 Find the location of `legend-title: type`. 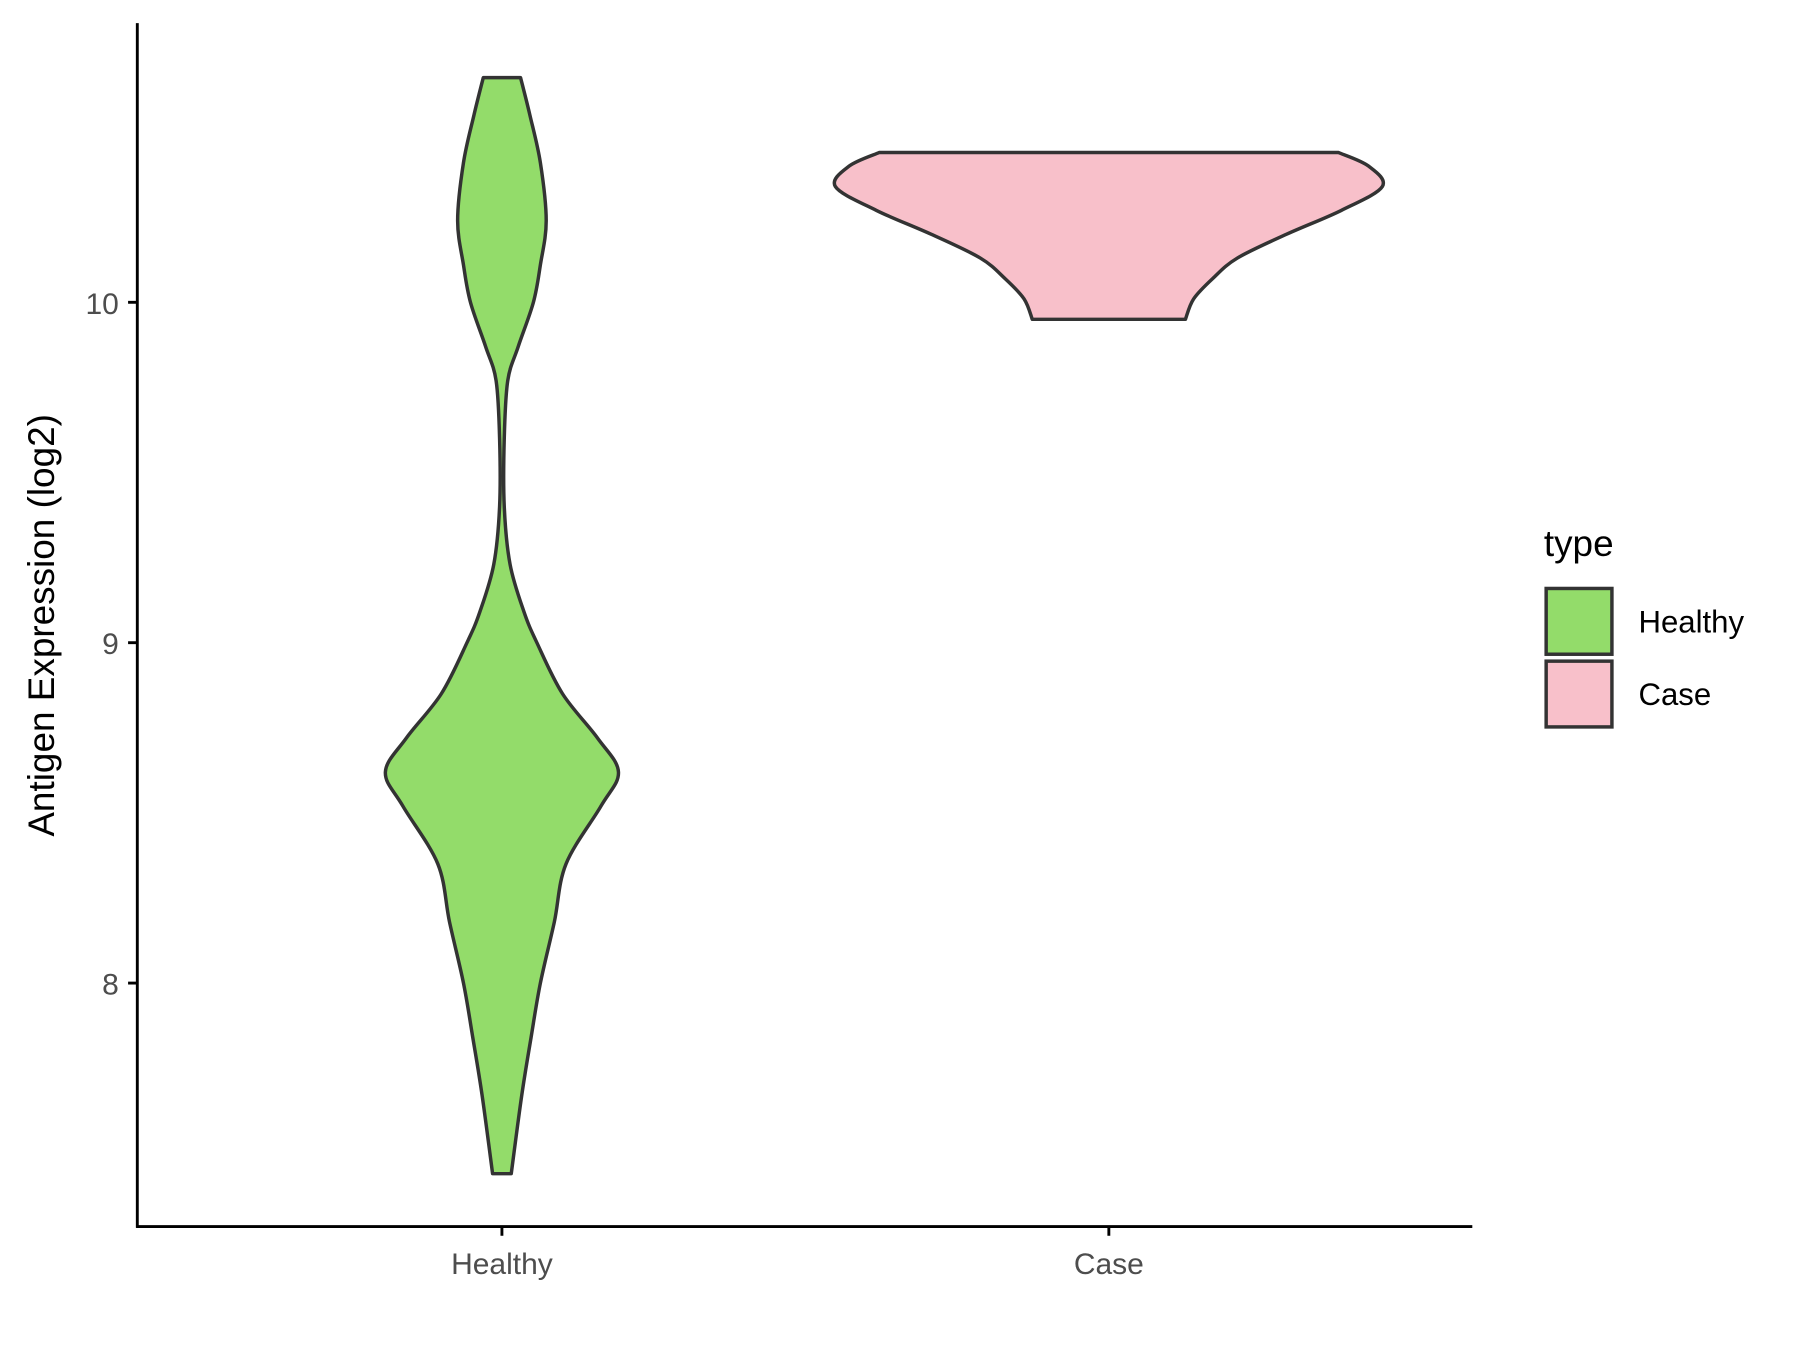

legend-title: type is located at coordinates (1579, 543).